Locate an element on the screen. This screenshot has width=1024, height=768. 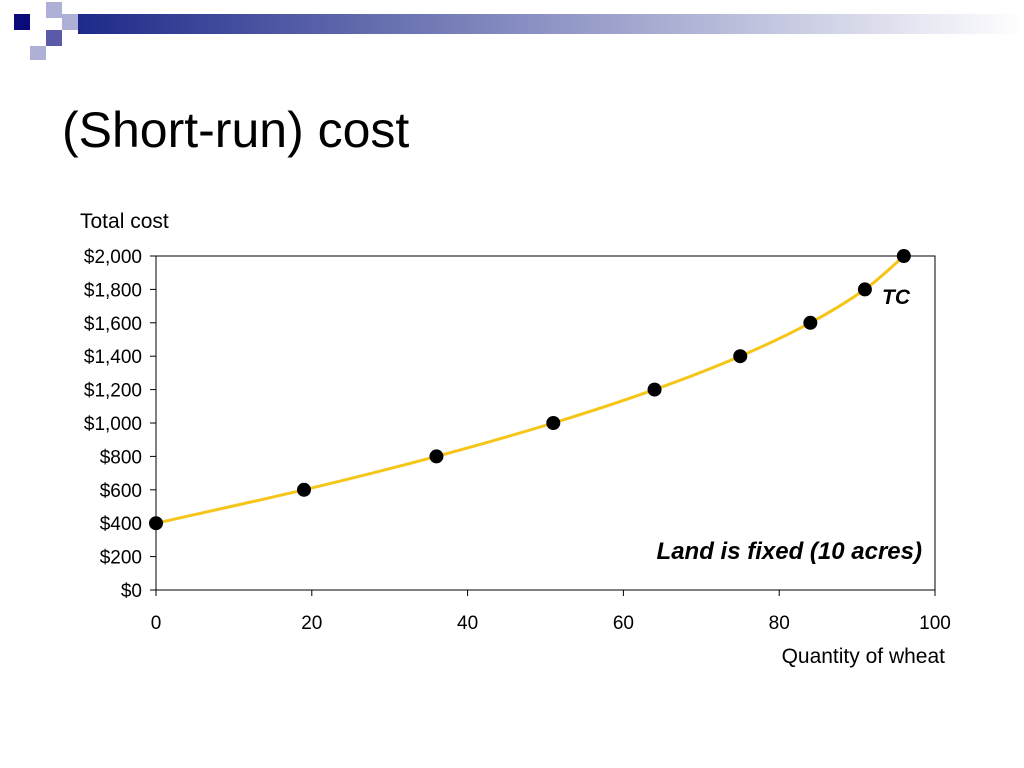
x-tick-label: 0 is located at coordinates (156, 623).